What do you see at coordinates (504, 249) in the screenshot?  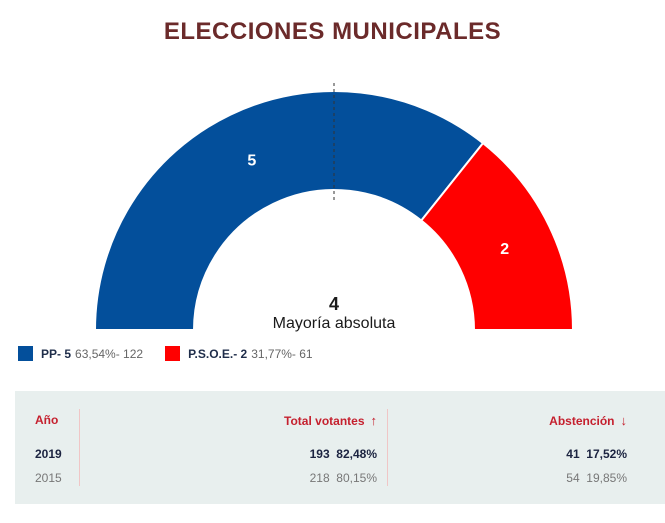 I see `seat-label-psoe: 2` at bounding box center [504, 249].